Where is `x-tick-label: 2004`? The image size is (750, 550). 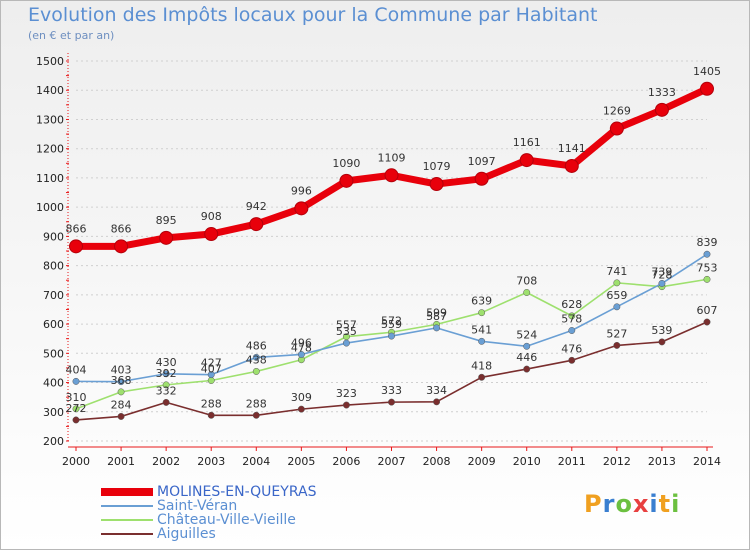 x-tick-label: 2004 is located at coordinates (256, 461).